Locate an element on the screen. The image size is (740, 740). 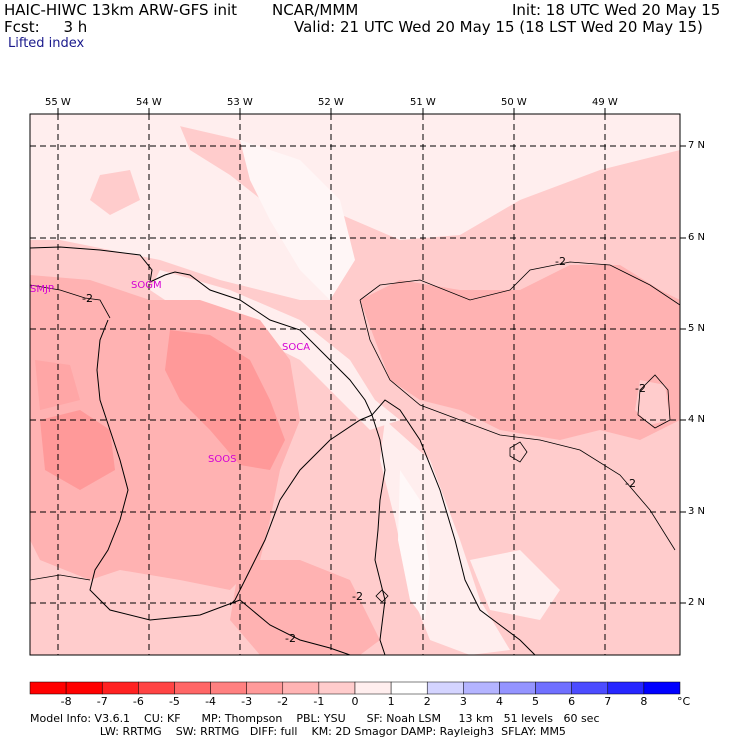
colorbar-tick-label: -4 is located at coordinates (210, 701).